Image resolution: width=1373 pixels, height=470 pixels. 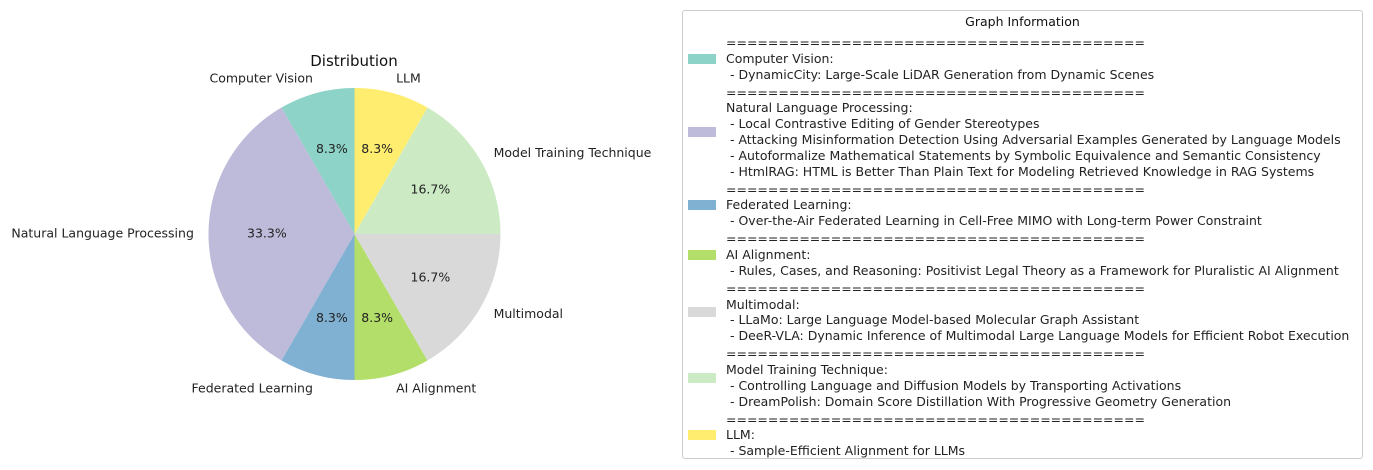 I want to click on slice-label: AI Alignment, so click(x=436, y=388).